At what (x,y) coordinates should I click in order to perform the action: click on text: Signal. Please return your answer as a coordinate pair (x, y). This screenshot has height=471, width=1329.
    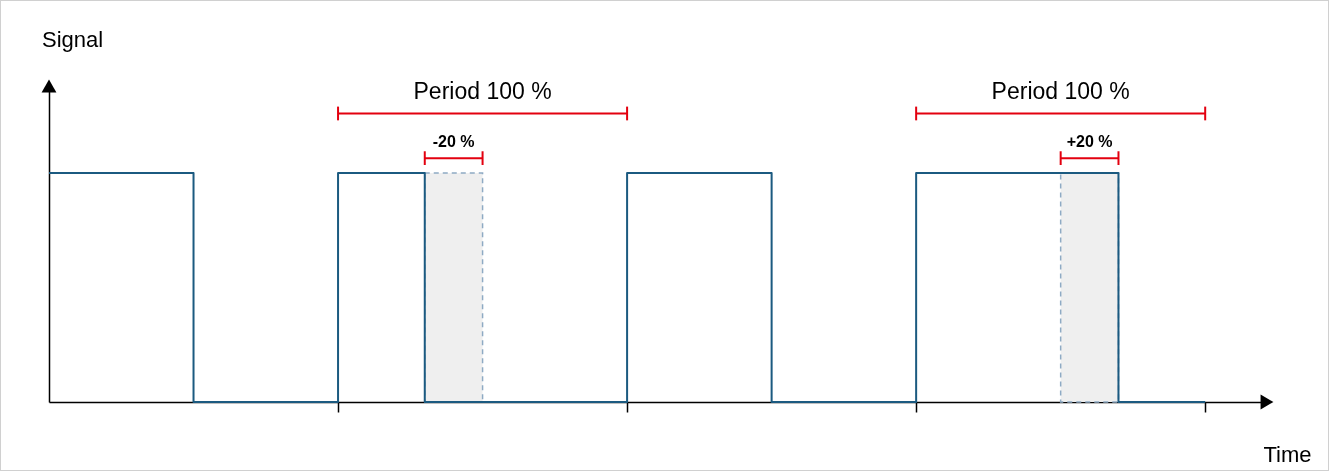
    Looking at the image, I should click on (73, 39).